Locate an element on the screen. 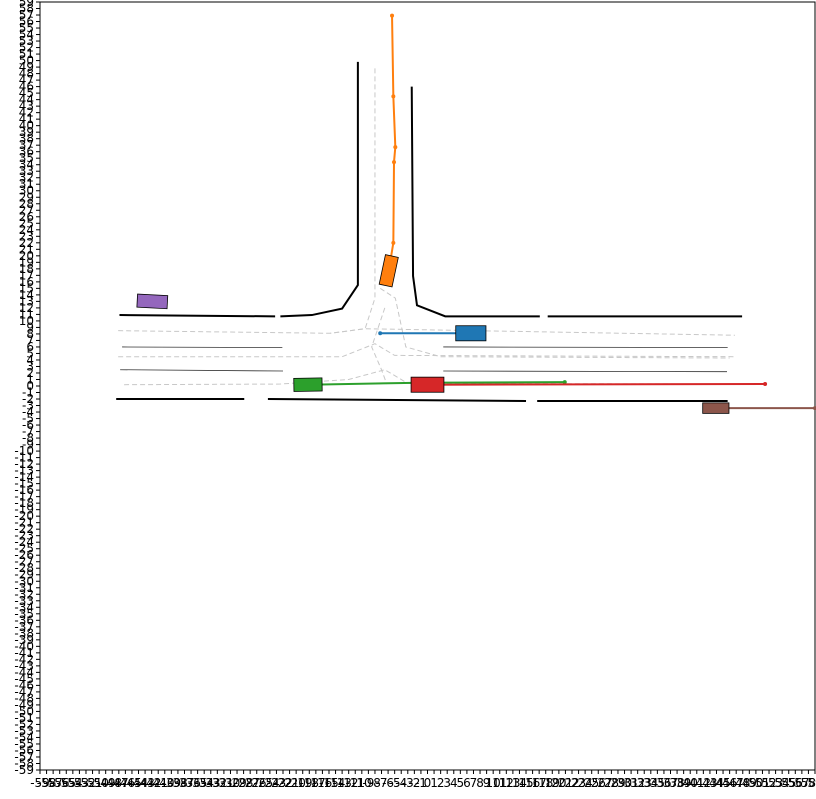 This screenshot has width=816, height=799. y-tick-label: -58 is located at coordinates (24, 763).